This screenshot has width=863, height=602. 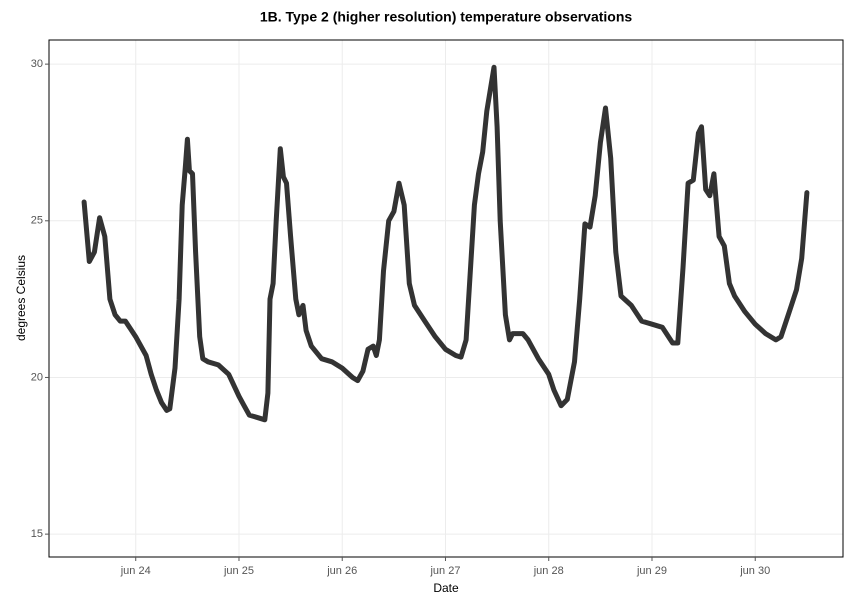 I want to click on y-tick-label: 30, so click(x=37, y=64).